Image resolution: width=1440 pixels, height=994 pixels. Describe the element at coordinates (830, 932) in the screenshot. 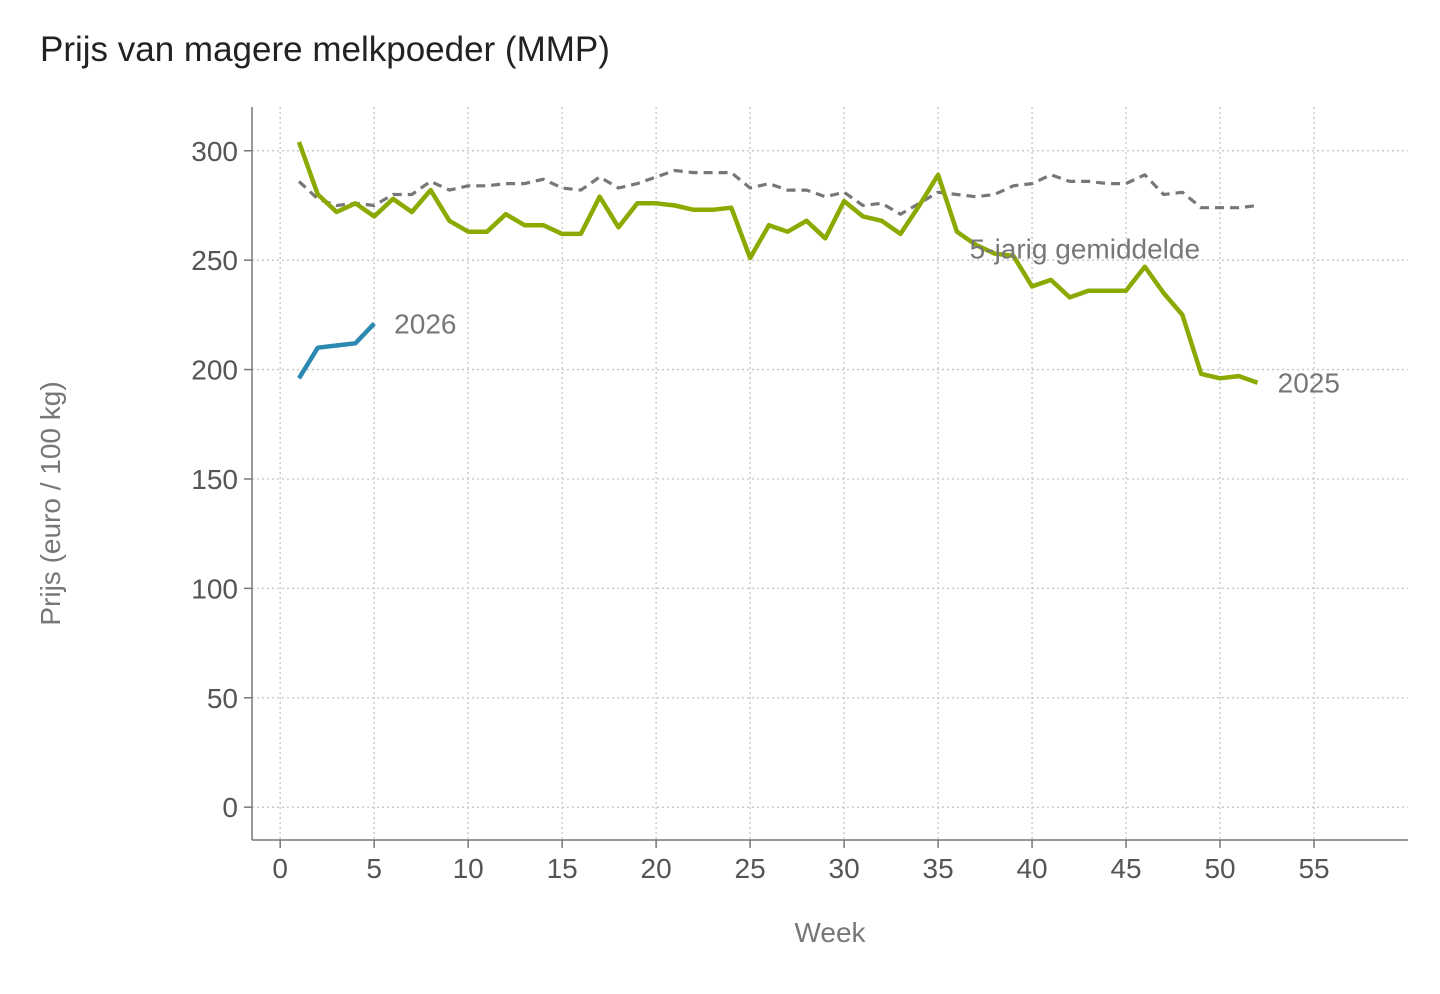

I see `x-axis-title: Week` at that location.